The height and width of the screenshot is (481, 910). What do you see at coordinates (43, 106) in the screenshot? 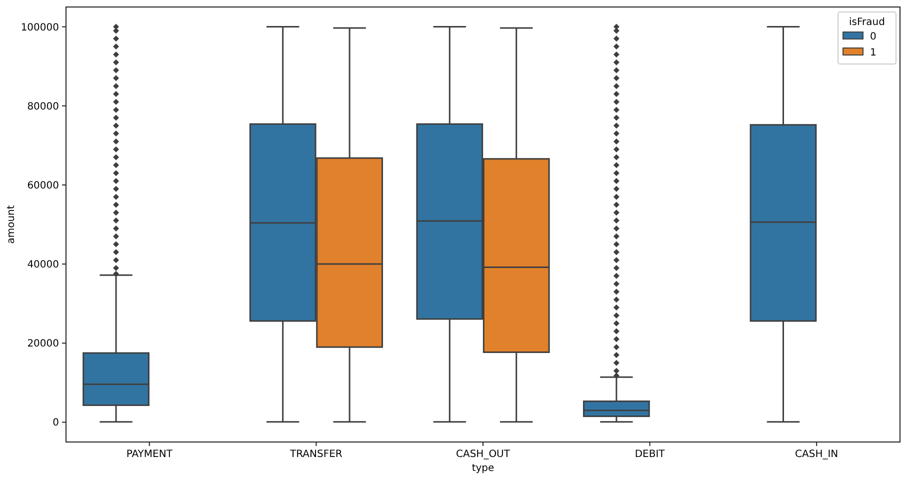
I see `y-tick-label: 80000` at bounding box center [43, 106].